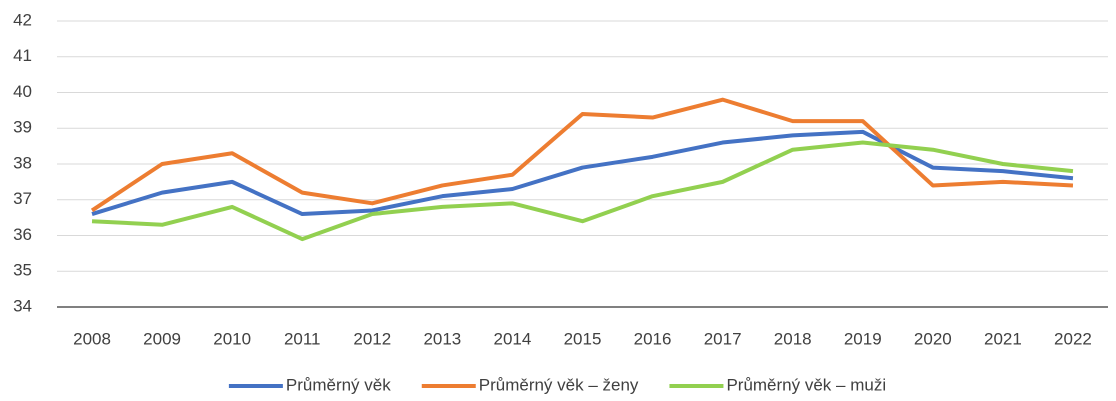  Describe the element at coordinates (372, 338) in the screenshot. I see `x-tick-label: 2012` at that location.